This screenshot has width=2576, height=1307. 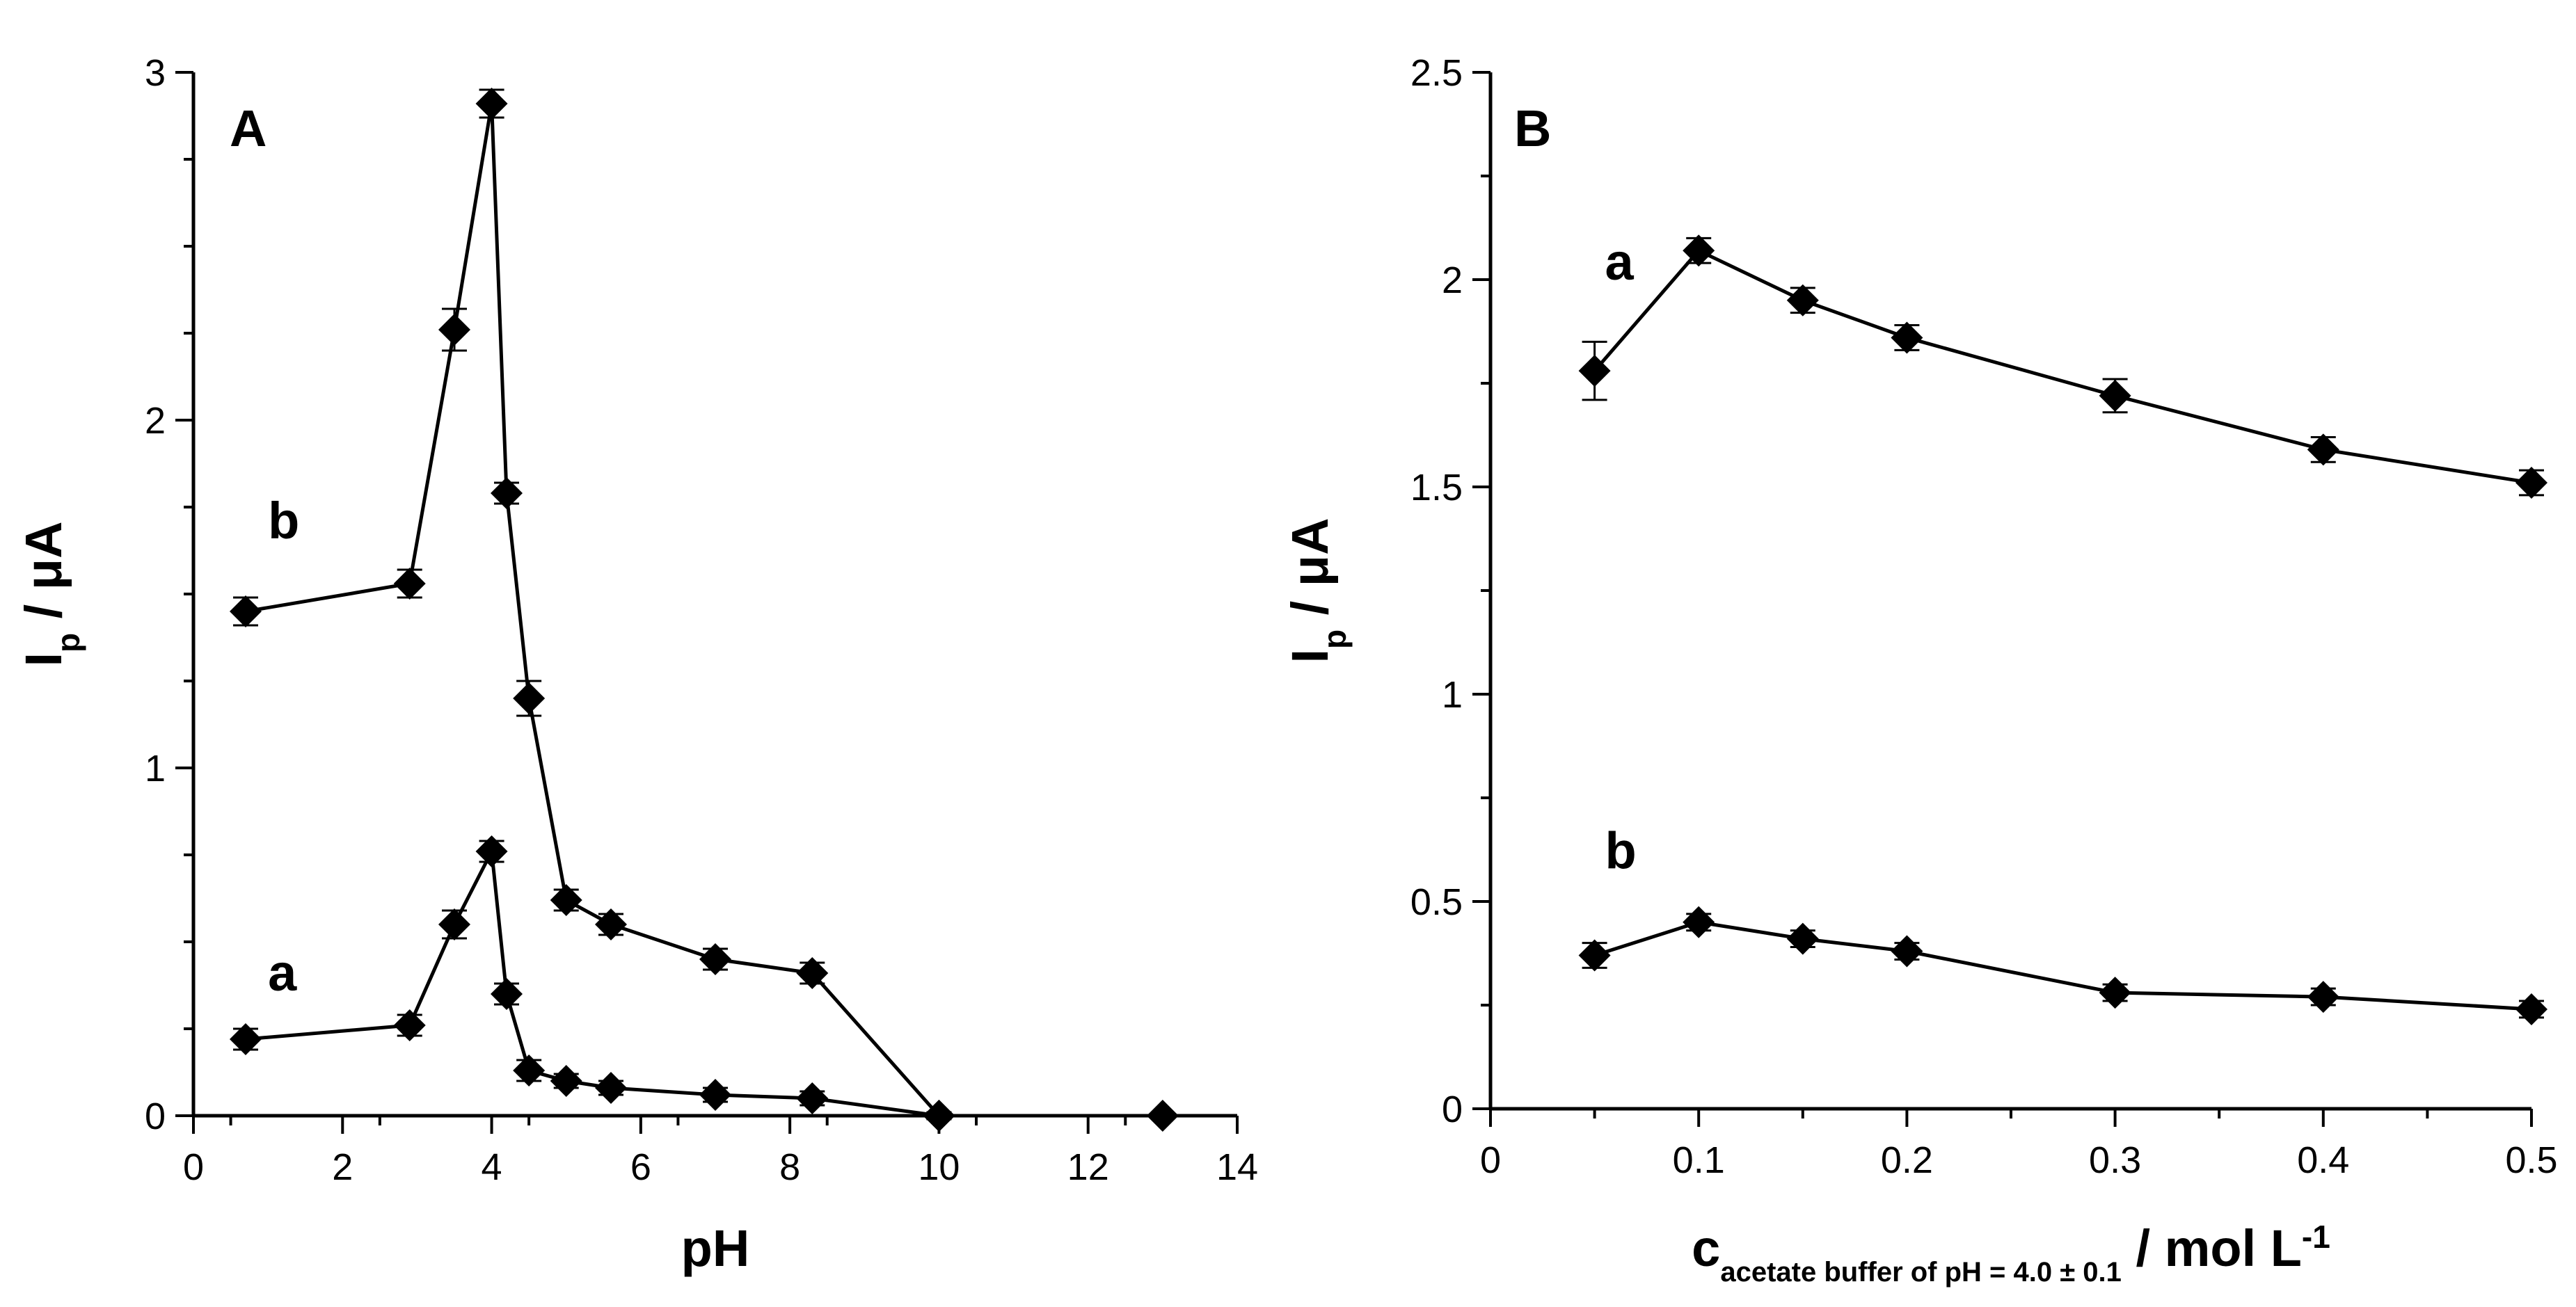 I want to click on panel-b-series-b-line, so click(x=2062, y=965).